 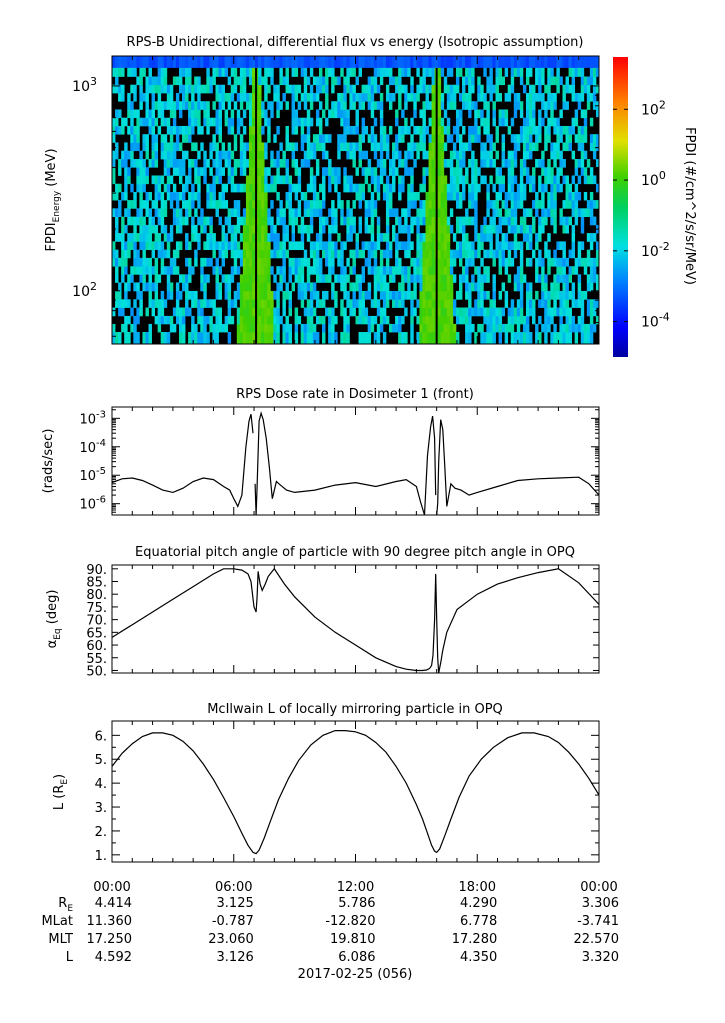 I want to click on y-tick-label: 10-4, so click(x=92, y=447).